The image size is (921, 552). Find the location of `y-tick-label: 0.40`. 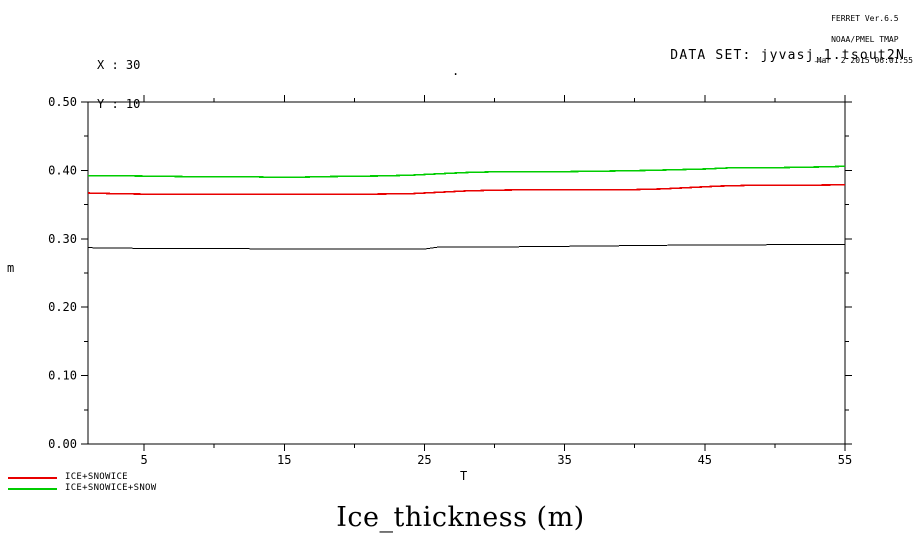

y-tick-label: 0.40 is located at coordinates (62, 170).